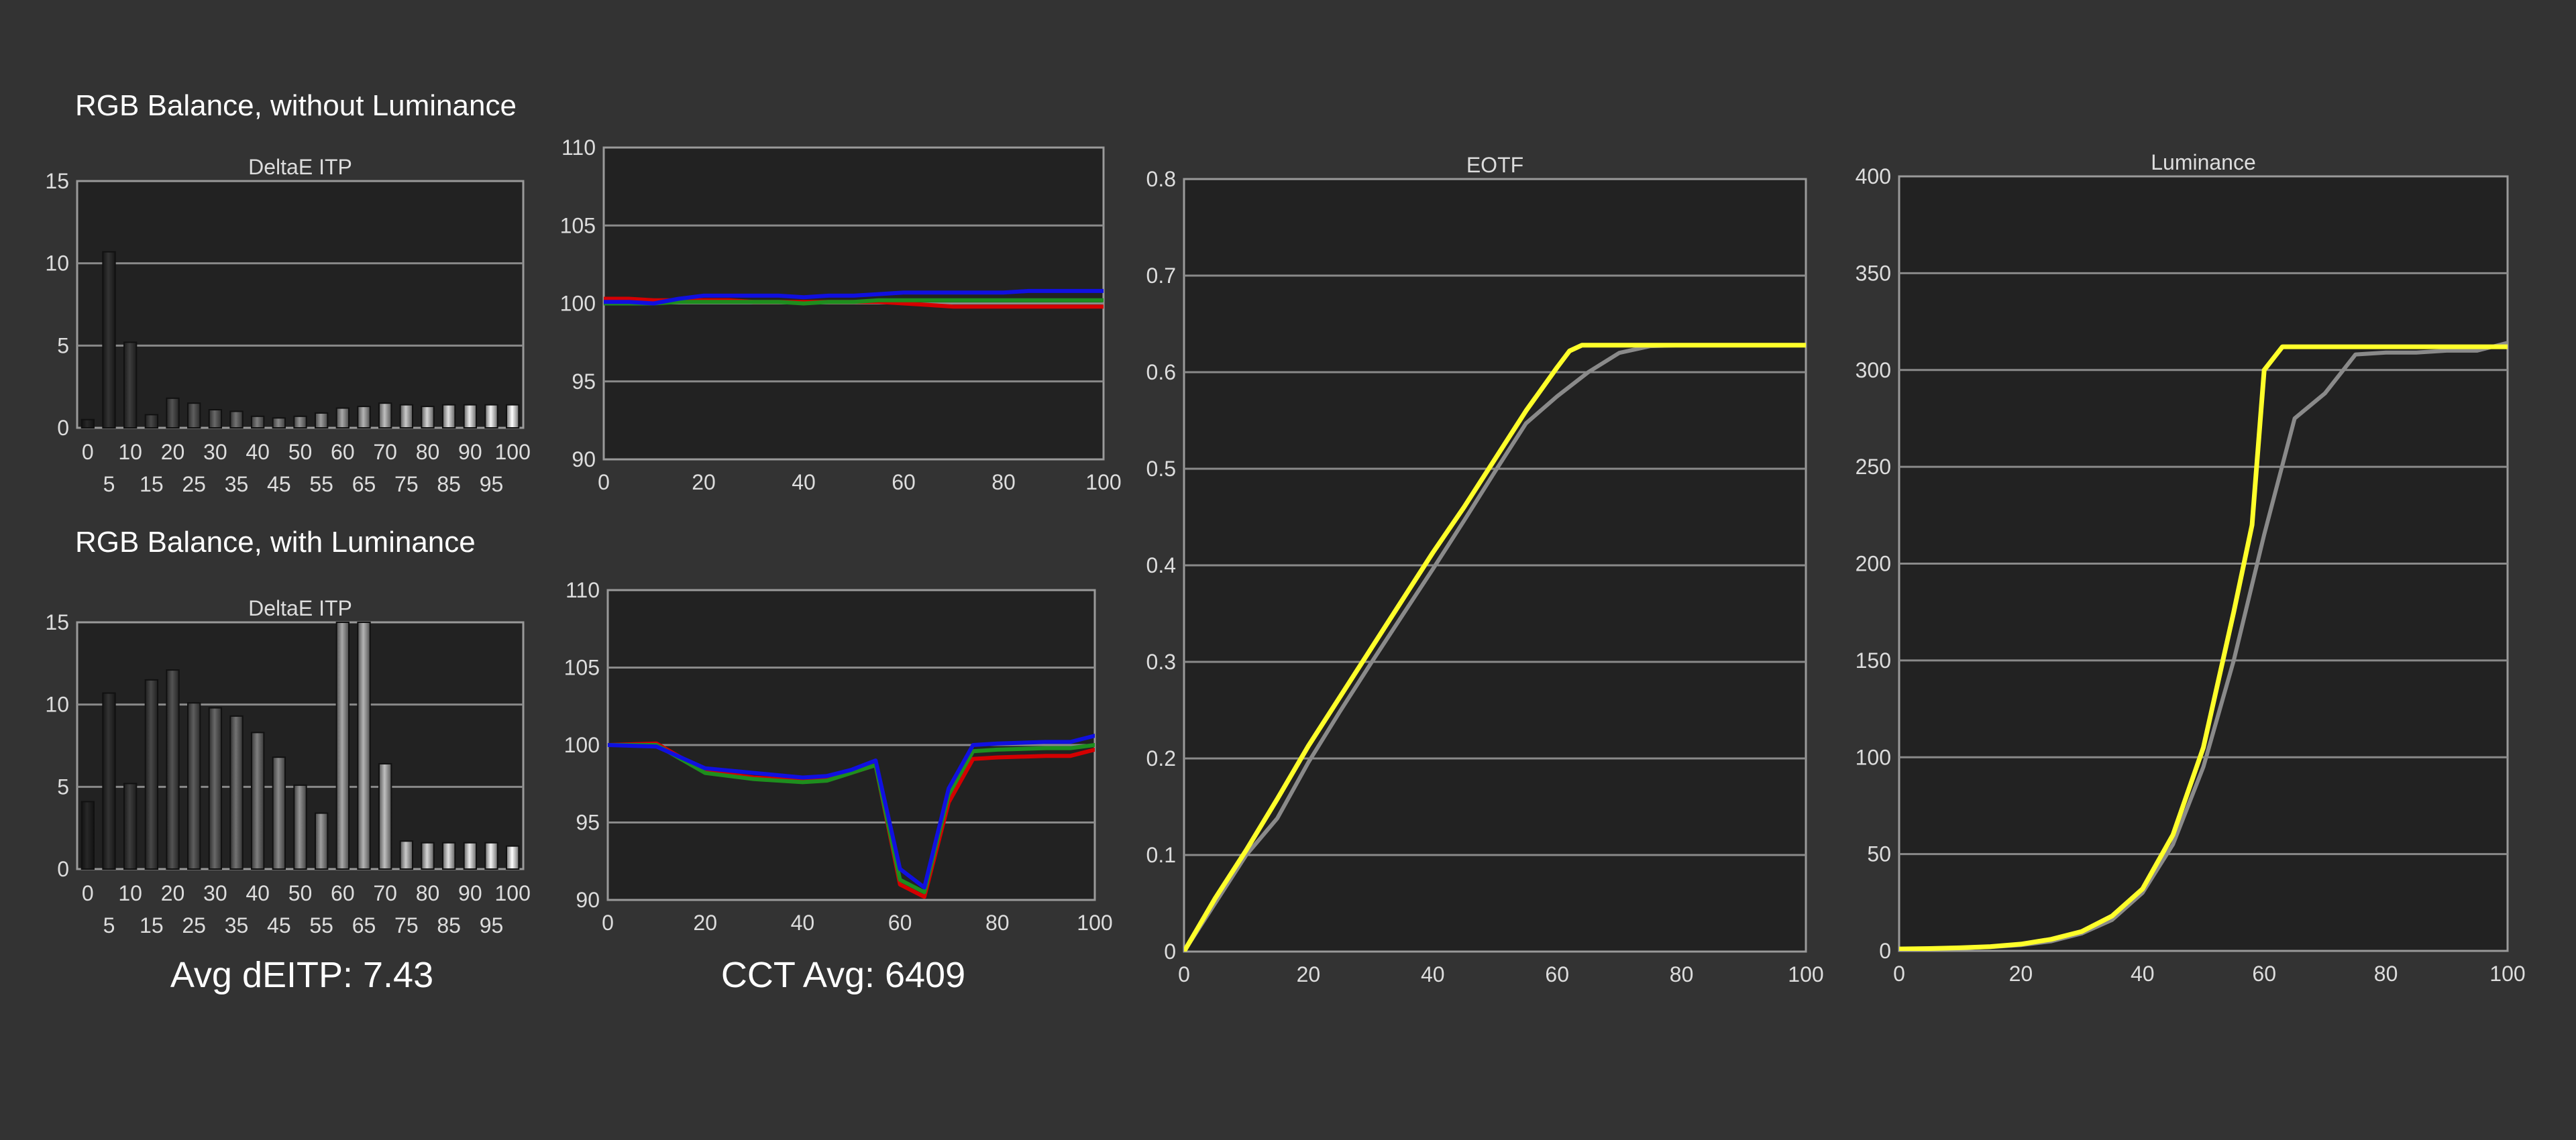  Describe the element at coordinates (1495, 647) in the screenshot. I see `series-line-measured` at that location.